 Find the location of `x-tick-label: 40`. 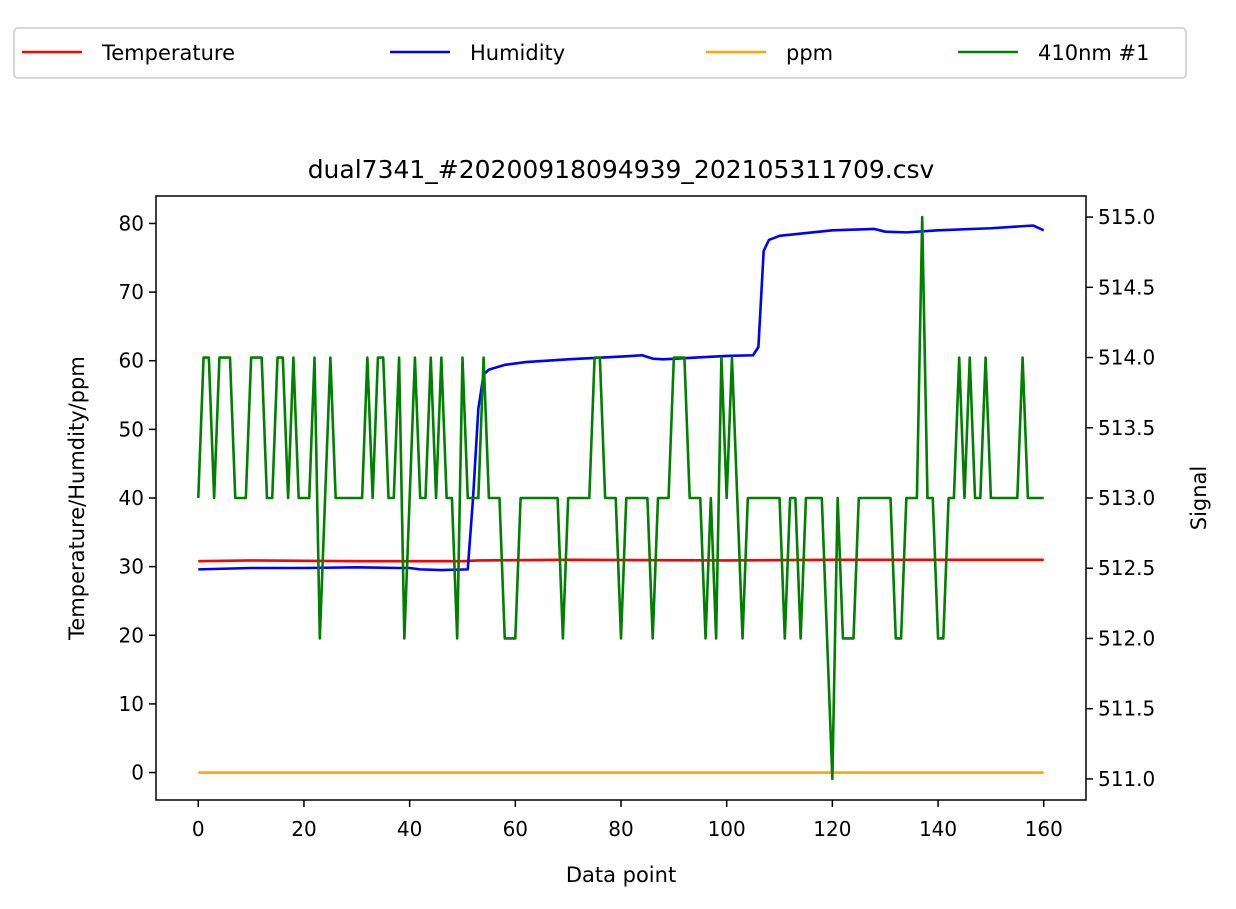

x-tick-label: 40 is located at coordinates (409, 829).